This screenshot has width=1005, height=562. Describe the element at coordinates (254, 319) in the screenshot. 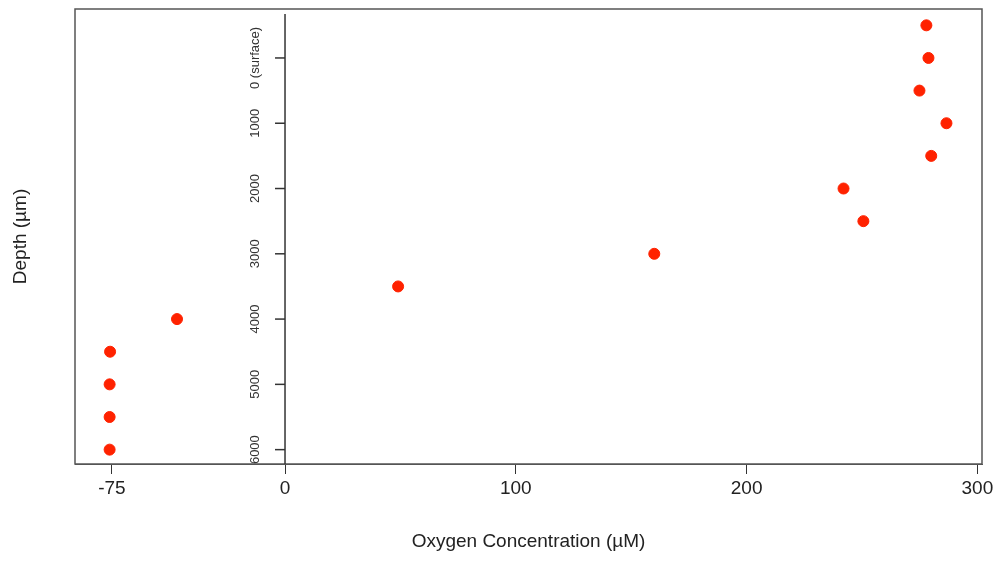

I see `y-tick-label: 4000` at that location.